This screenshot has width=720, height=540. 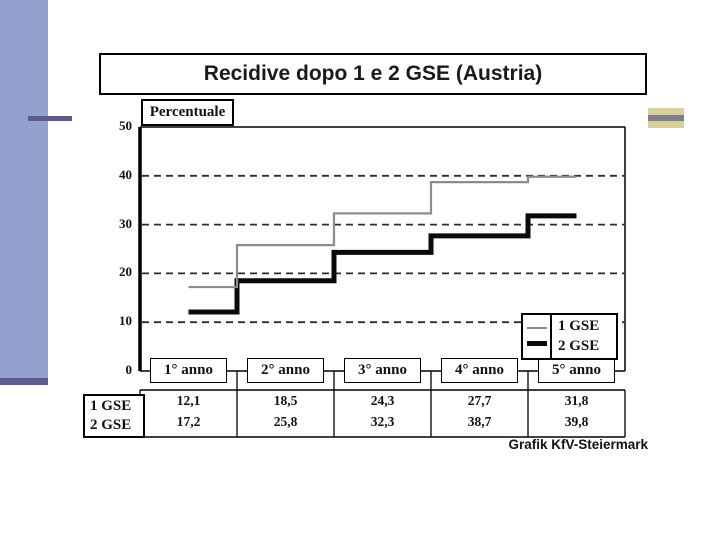 I want to click on table-cell: 12,1, so click(x=188, y=400).